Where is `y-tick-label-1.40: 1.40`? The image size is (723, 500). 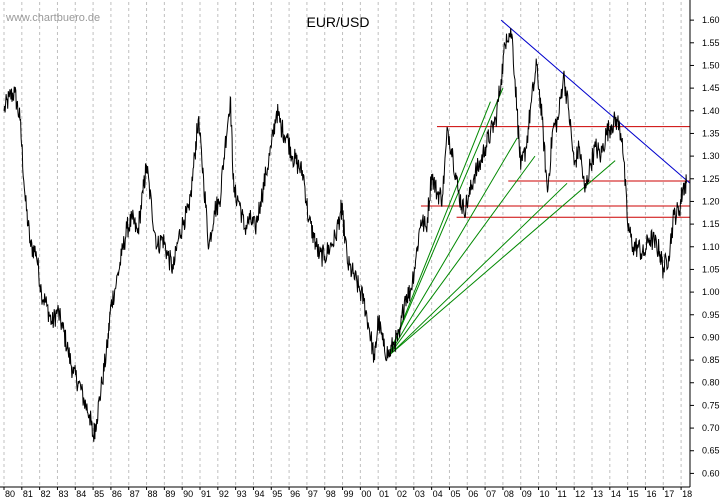 y-tick-label-1.40: 1.40 is located at coordinates (711, 111).